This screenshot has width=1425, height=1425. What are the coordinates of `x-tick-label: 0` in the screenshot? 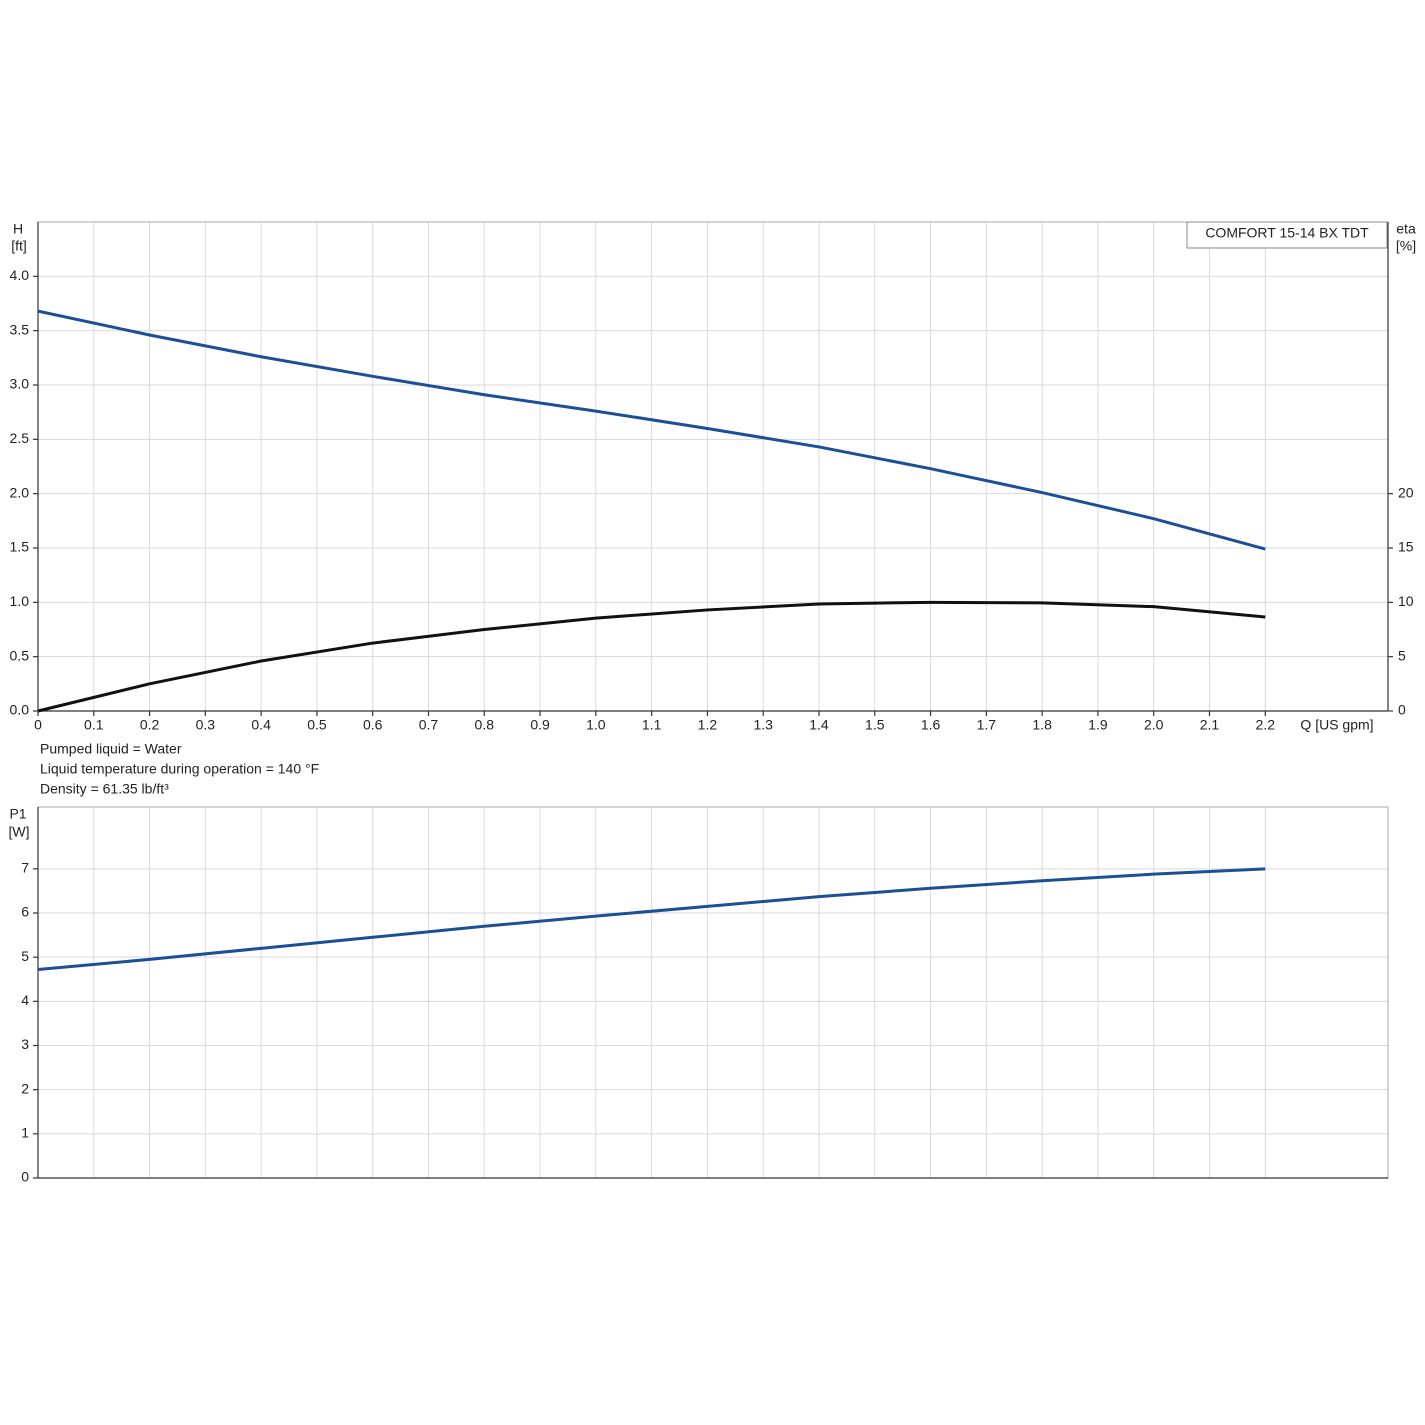 It's located at (38, 725).